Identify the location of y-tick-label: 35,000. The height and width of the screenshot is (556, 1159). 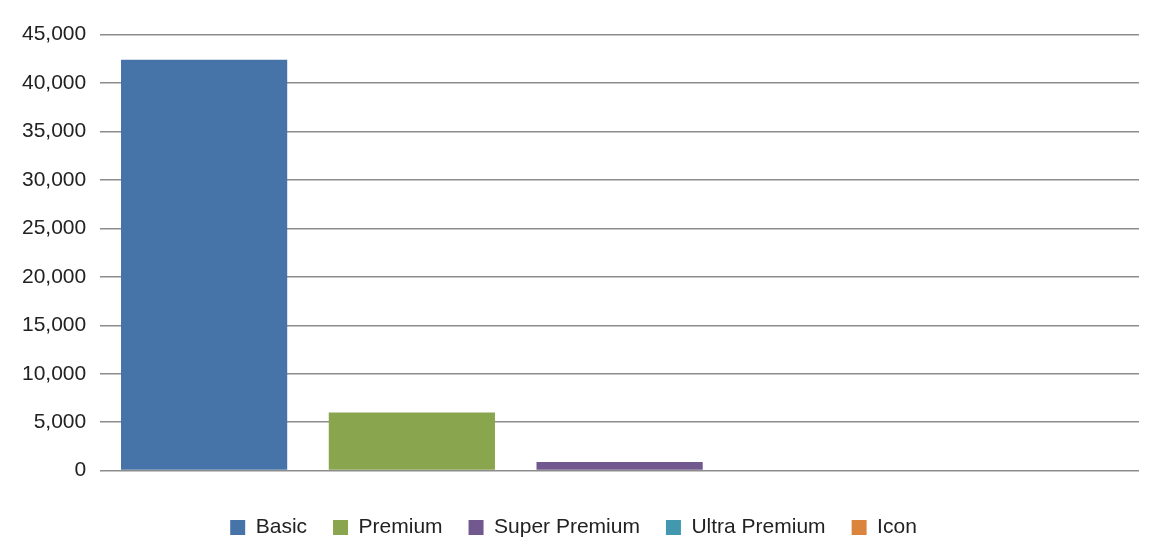
(54, 130).